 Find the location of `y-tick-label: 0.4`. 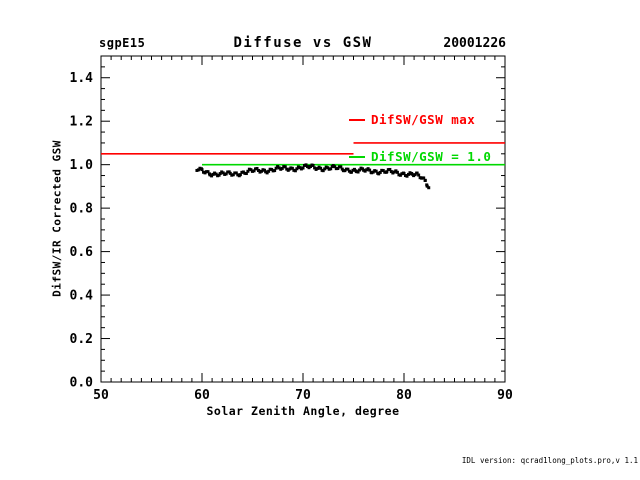

y-tick-label: 0.4 is located at coordinates (82, 296).